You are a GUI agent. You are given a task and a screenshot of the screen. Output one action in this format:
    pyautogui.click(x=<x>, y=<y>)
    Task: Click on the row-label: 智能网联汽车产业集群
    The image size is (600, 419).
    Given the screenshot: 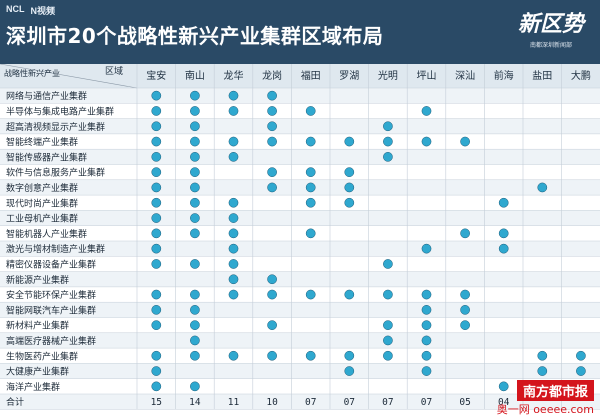 What is the action you would take?
    pyautogui.click(x=51, y=310)
    